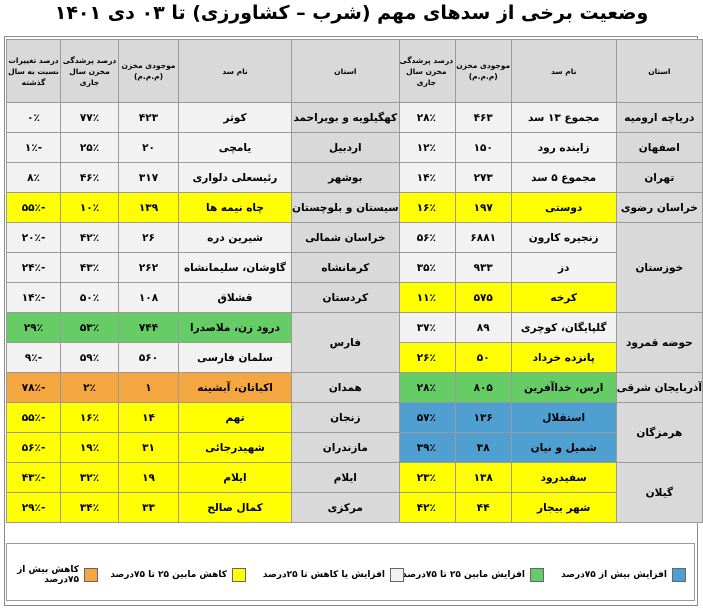  What do you see at coordinates (426, 207) in the screenshot?
I see `fill-cell: ۱۶٪` at bounding box center [426, 207].